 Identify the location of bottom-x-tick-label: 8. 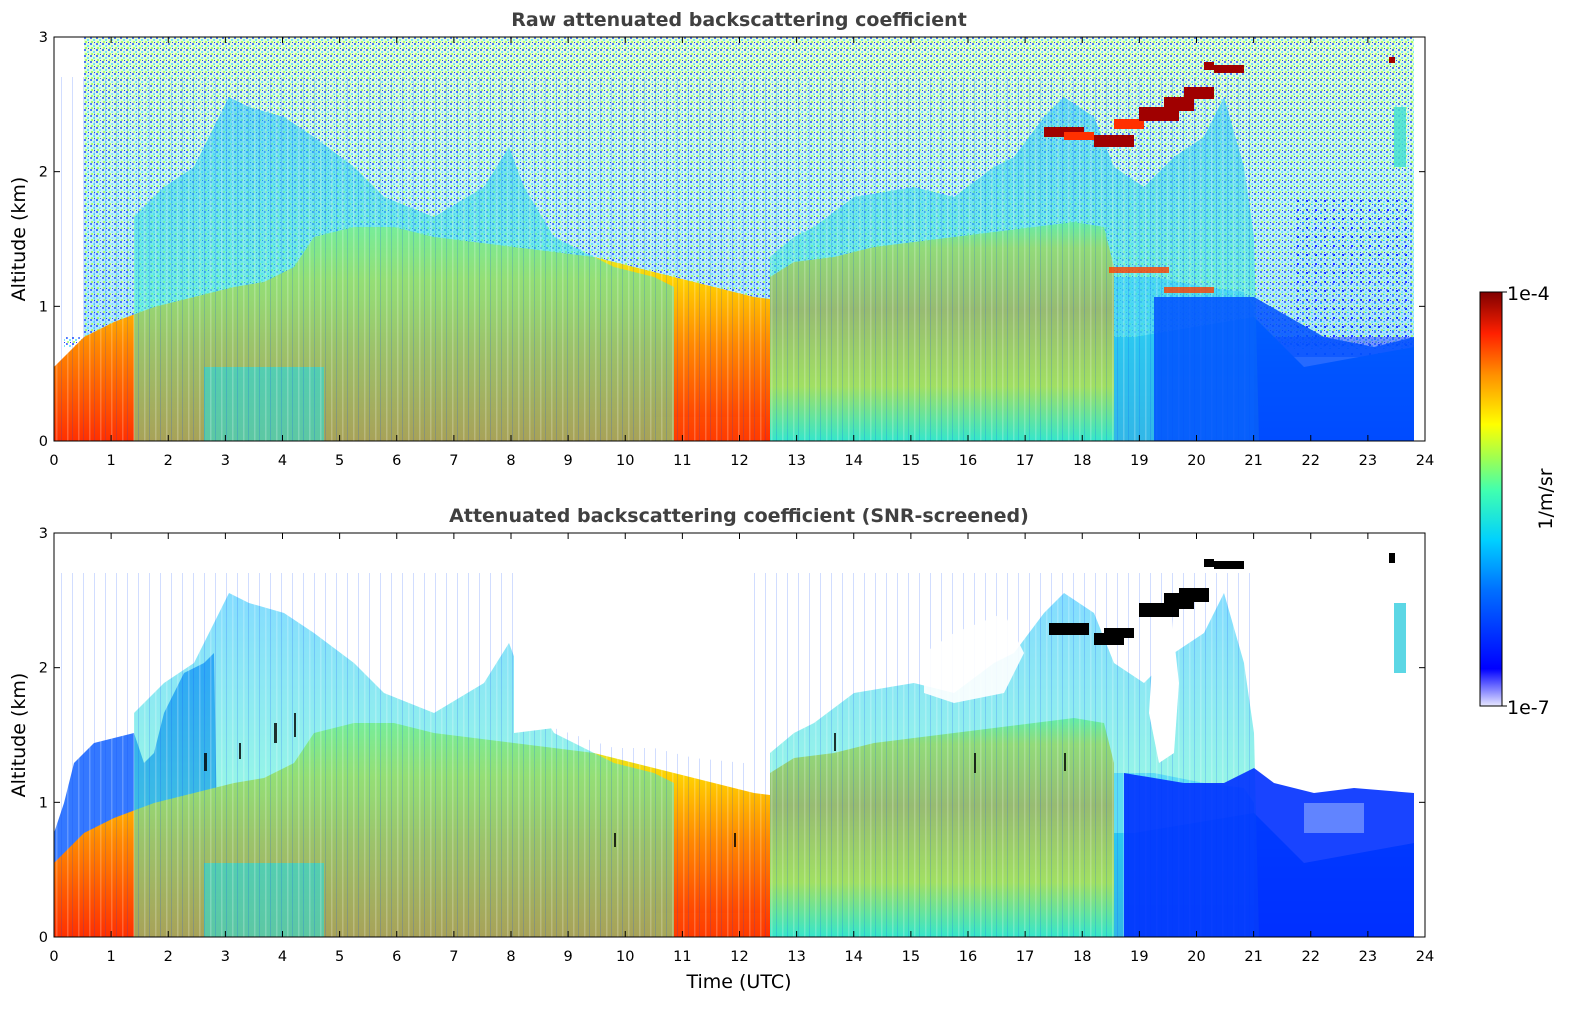
(510, 957).